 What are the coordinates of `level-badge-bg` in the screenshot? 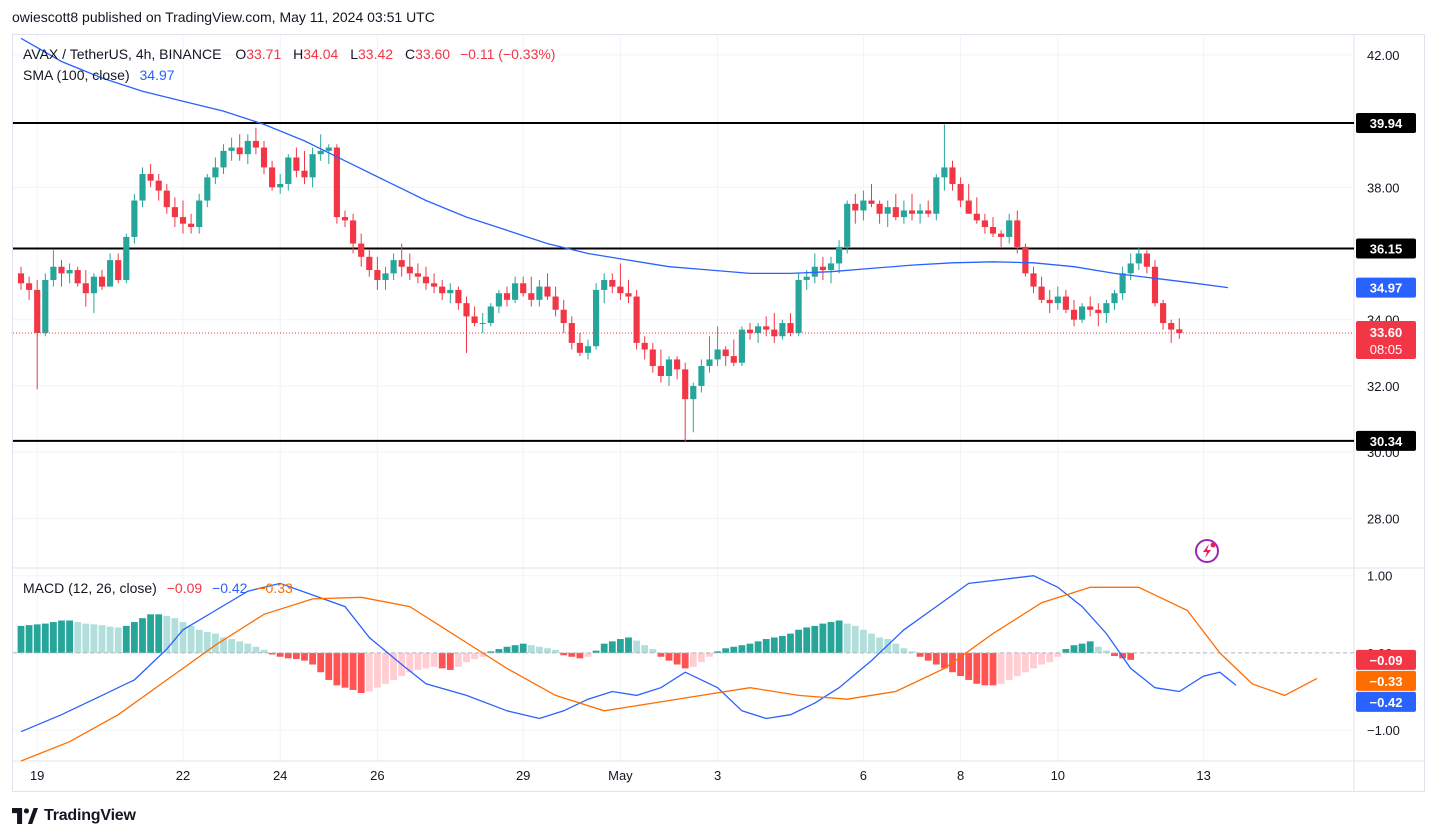 It's located at (1386, 248).